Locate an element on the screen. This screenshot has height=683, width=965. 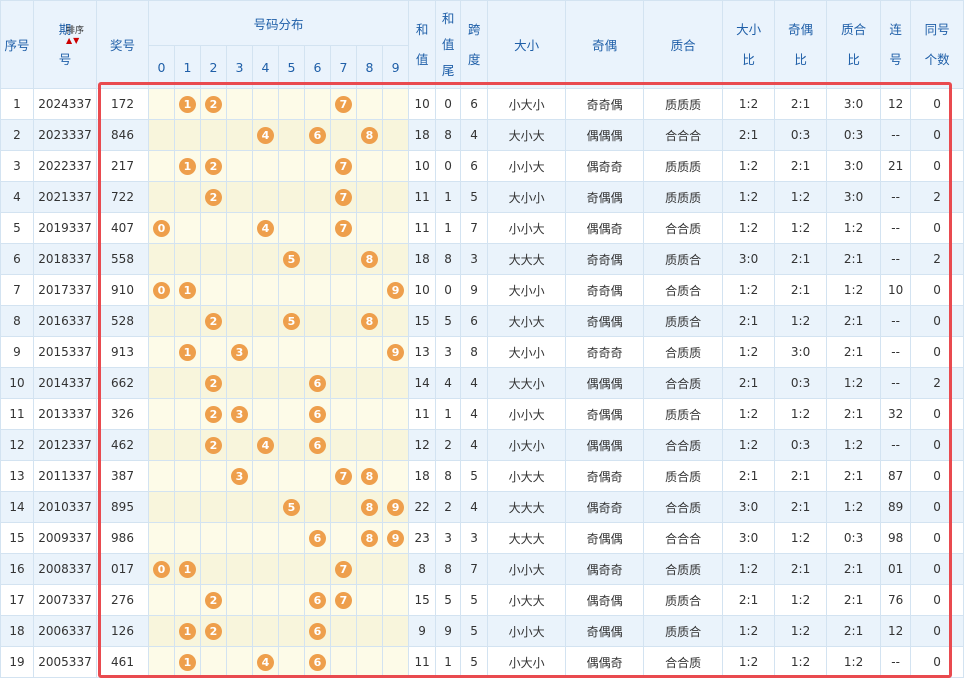
table-row: 18 2006337 126 1 2 6 9 9 5 小小大 奇偶偶 质质合 1:2 1:2 2:1 12 0 is located at coordinates (482, 631).